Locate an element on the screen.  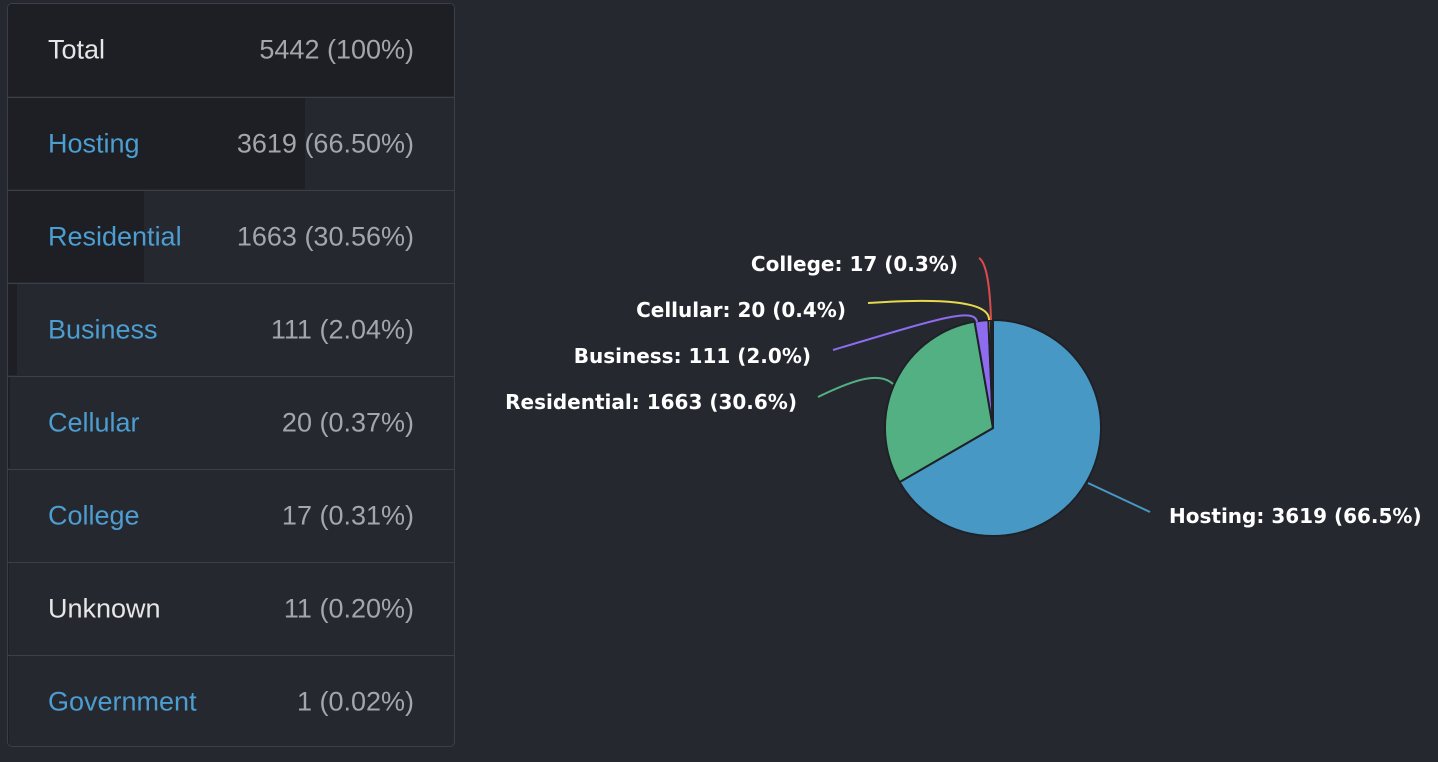
row-value: 1663 (30.56%) is located at coordinates (325, 236).